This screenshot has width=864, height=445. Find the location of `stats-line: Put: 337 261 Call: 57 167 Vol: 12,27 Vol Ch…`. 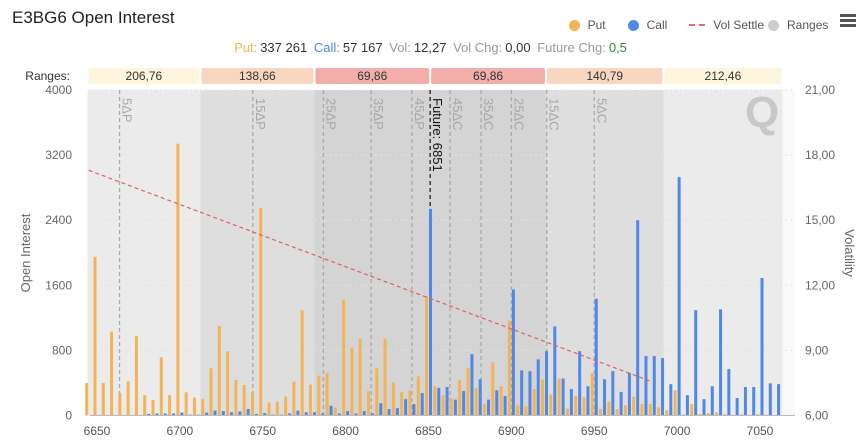

stats-line: Put: 337 261 Call: 57 167 Vol: 12,27 Vol Ch… is located at coordinates (432, 47).